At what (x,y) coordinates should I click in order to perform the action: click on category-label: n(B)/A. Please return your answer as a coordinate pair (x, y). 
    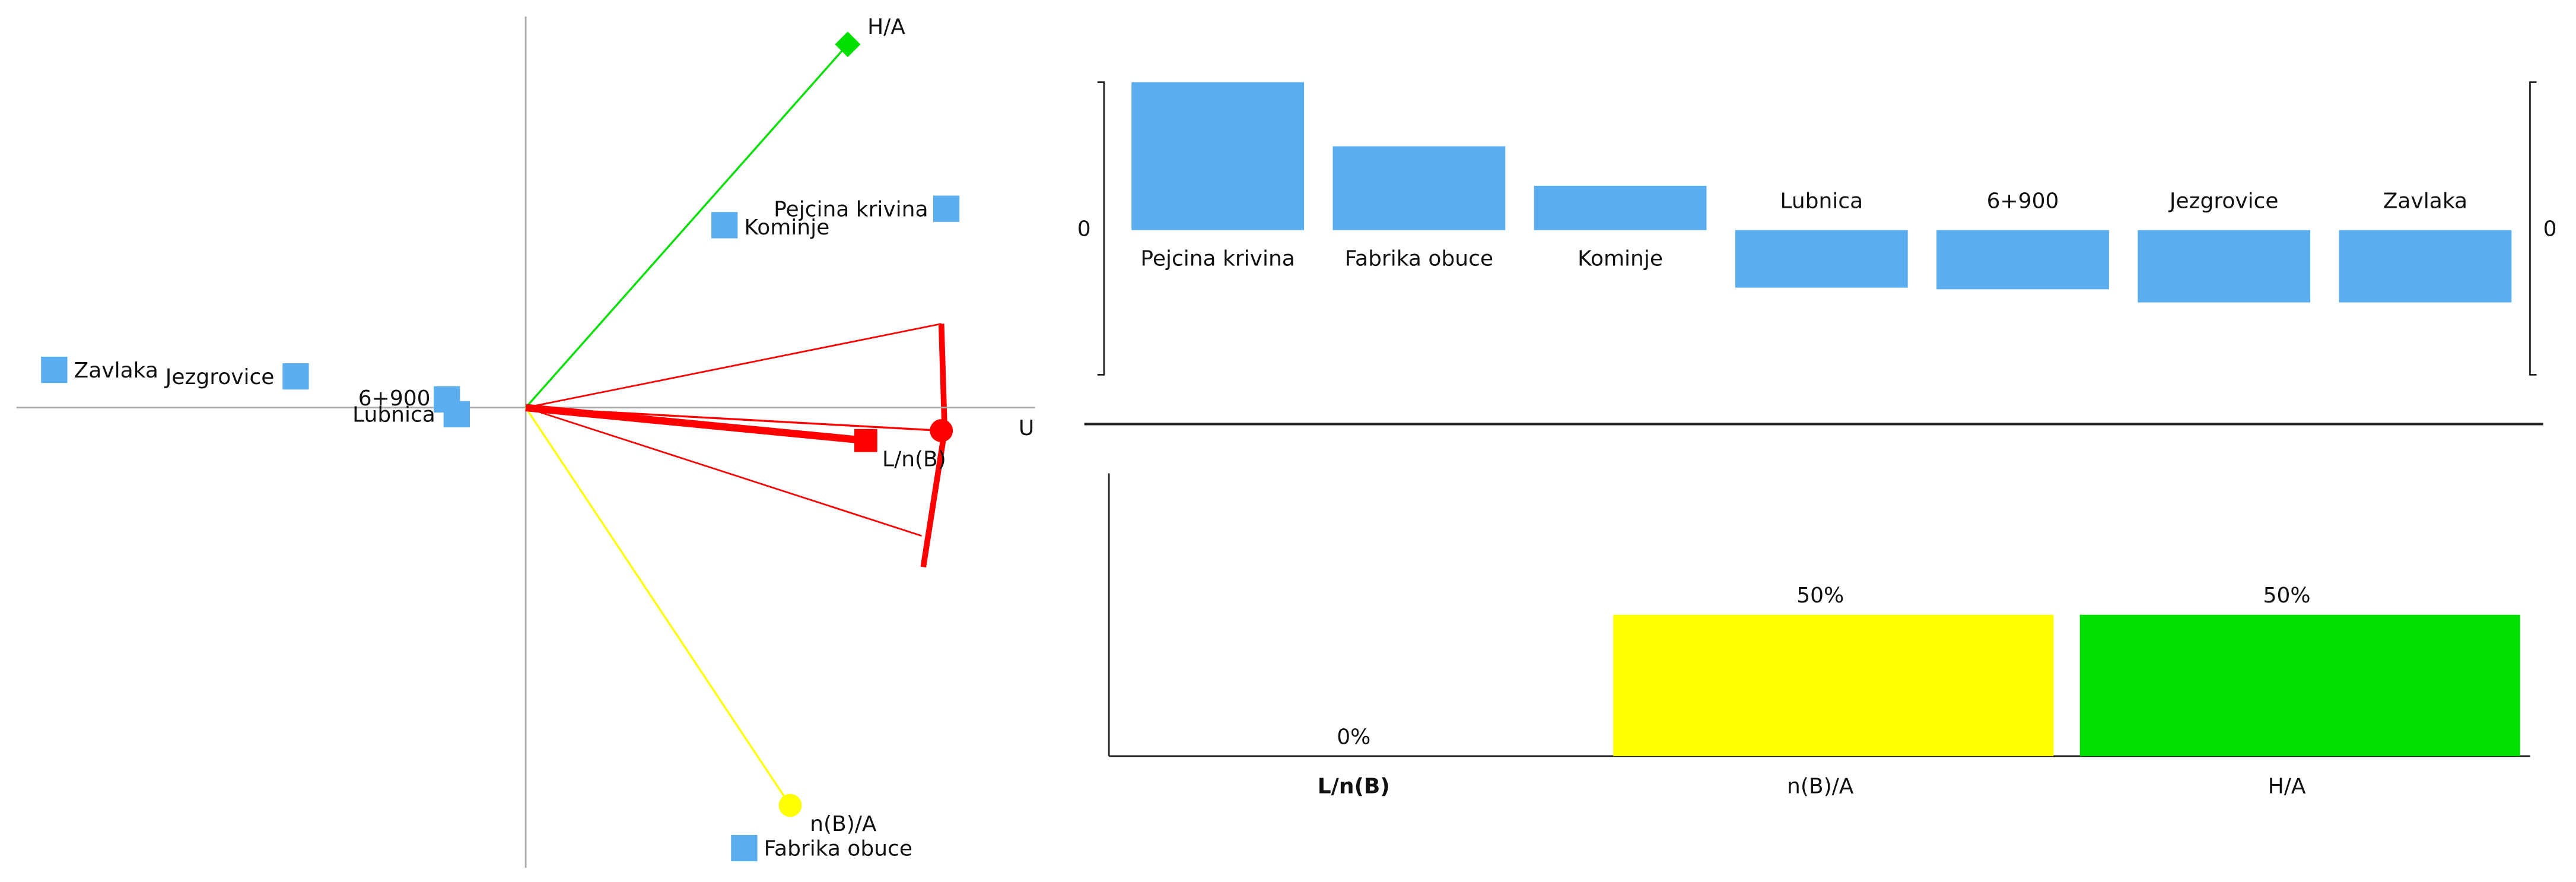
    Looking at the image, I should click on (1820, 786).